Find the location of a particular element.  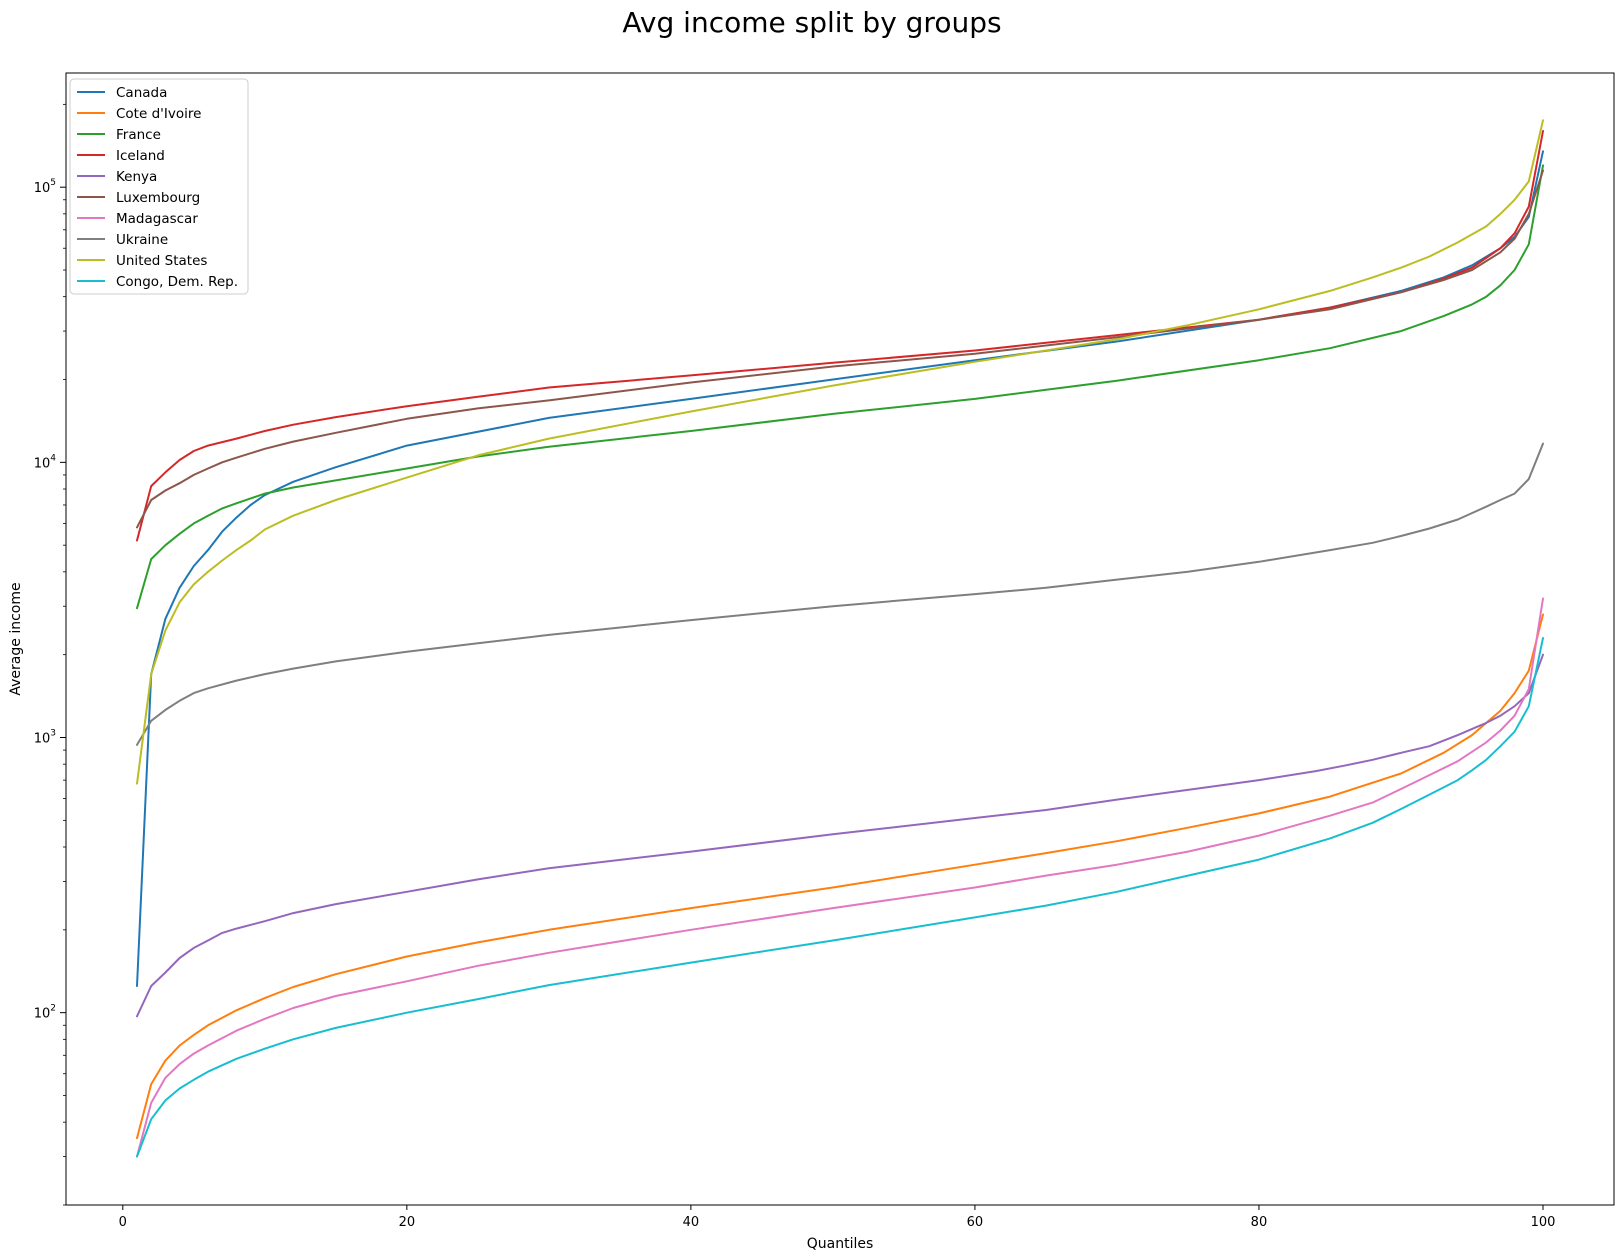

legend-label-1: Cote d'Ivoire is located at coordinates (158, 114).